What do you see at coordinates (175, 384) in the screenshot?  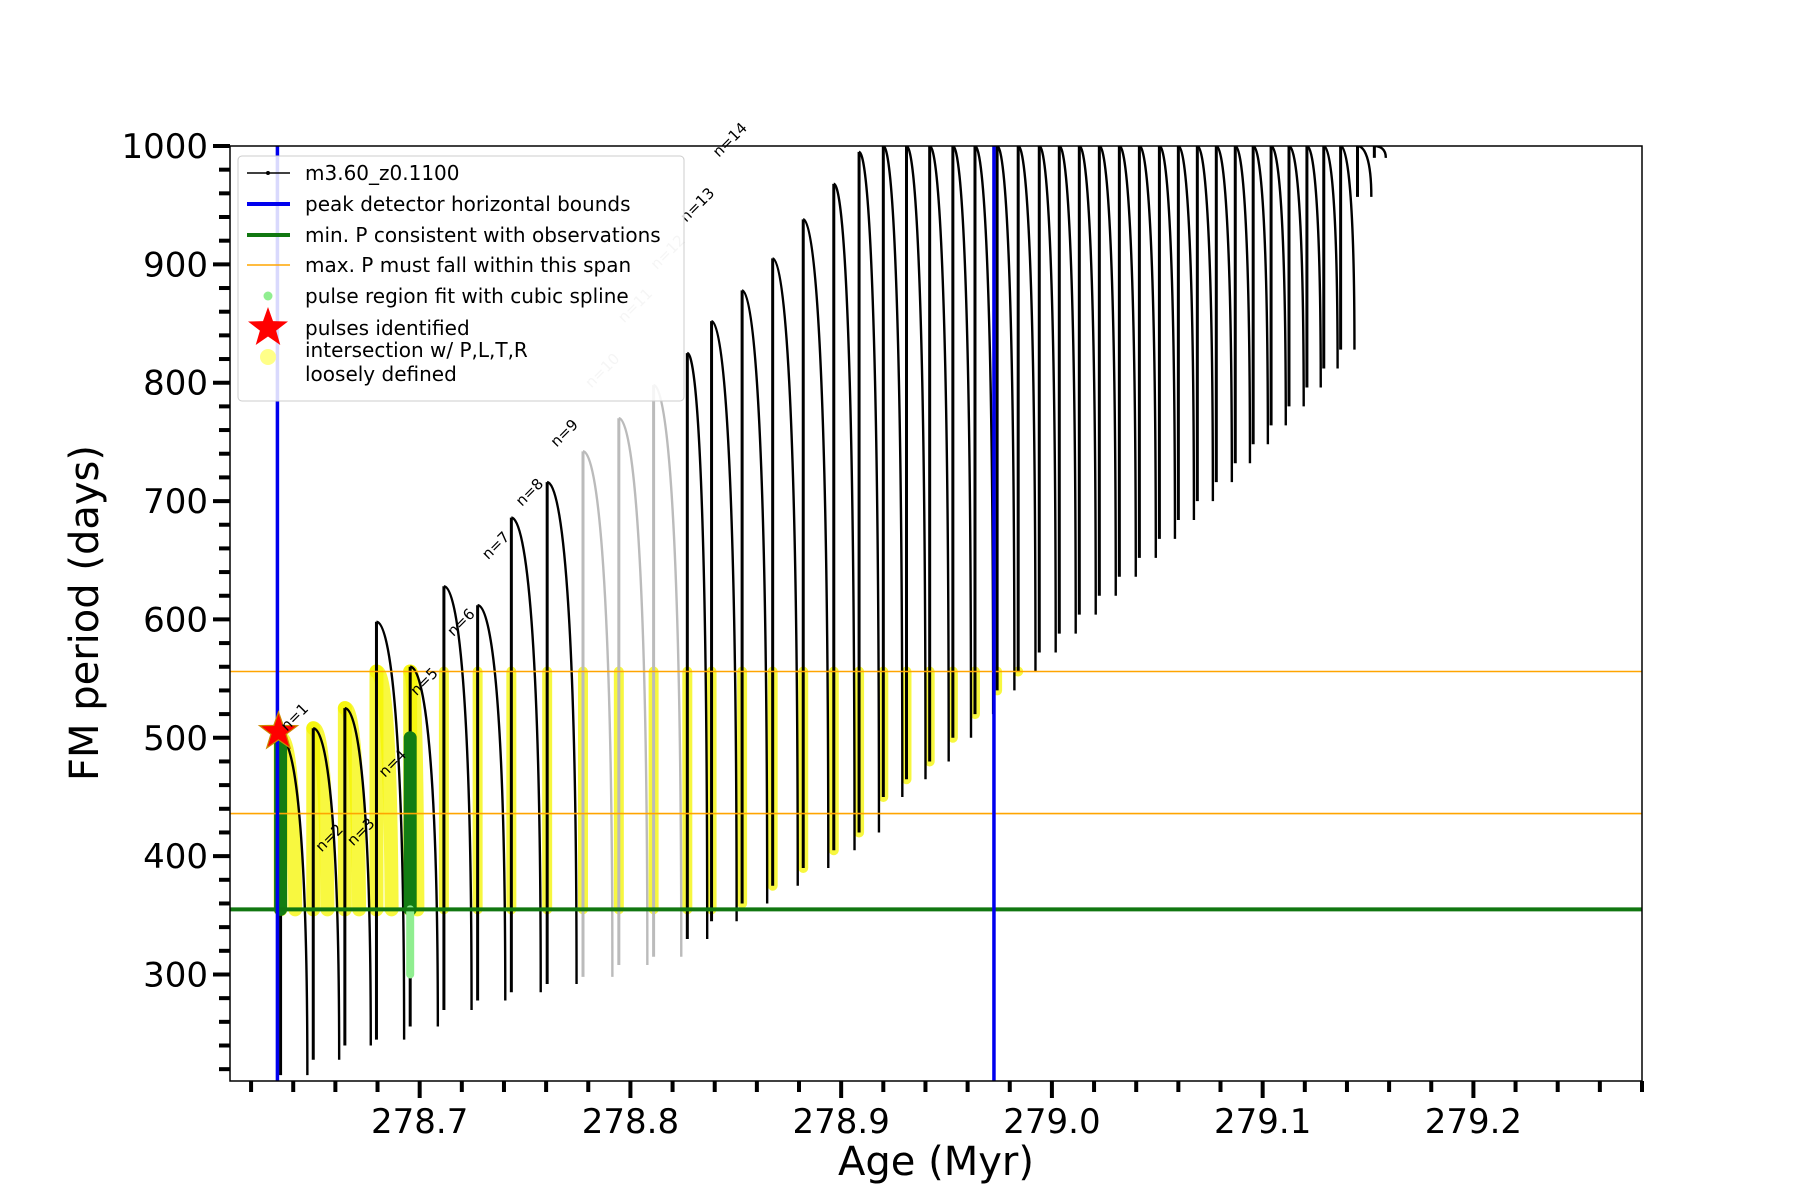 I see `y-tick-label: 800` at bounding box center [175, 384].